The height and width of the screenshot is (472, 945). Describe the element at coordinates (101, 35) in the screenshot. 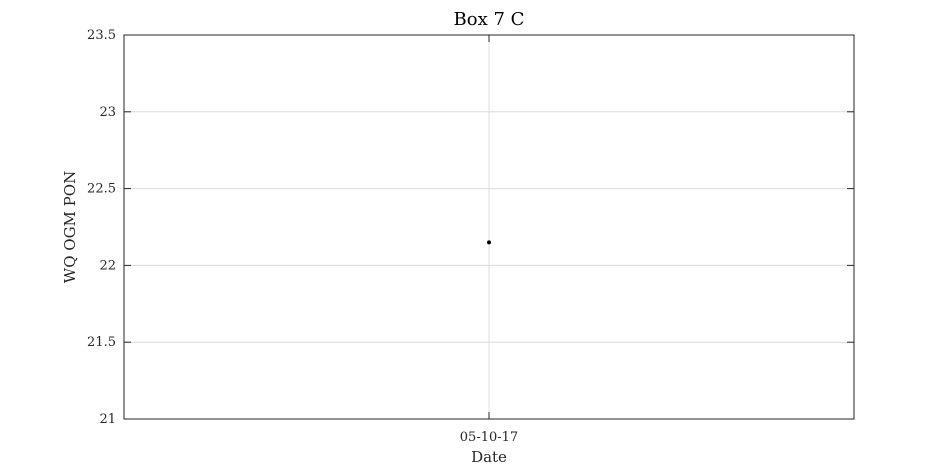

I see `y-tick-label: 23.5` at that location.